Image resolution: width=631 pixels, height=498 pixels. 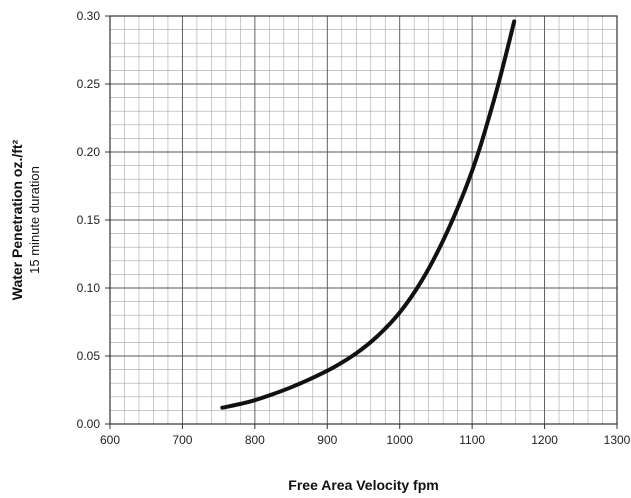 I want to click on y-axis-ticks: 0.00 0.05 0.10 0.15 0.20 0.25 0.30, so click(x=93, y=220).